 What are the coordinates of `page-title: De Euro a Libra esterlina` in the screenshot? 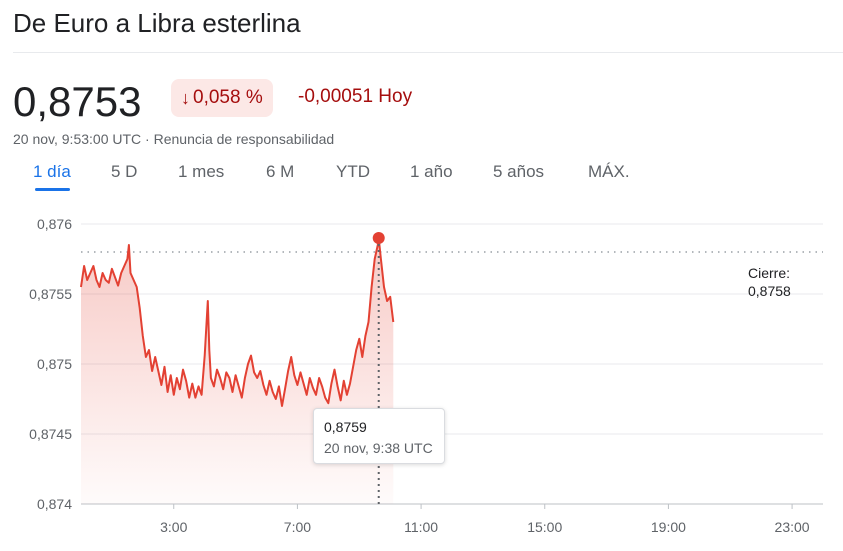 It's located at (157, 23).